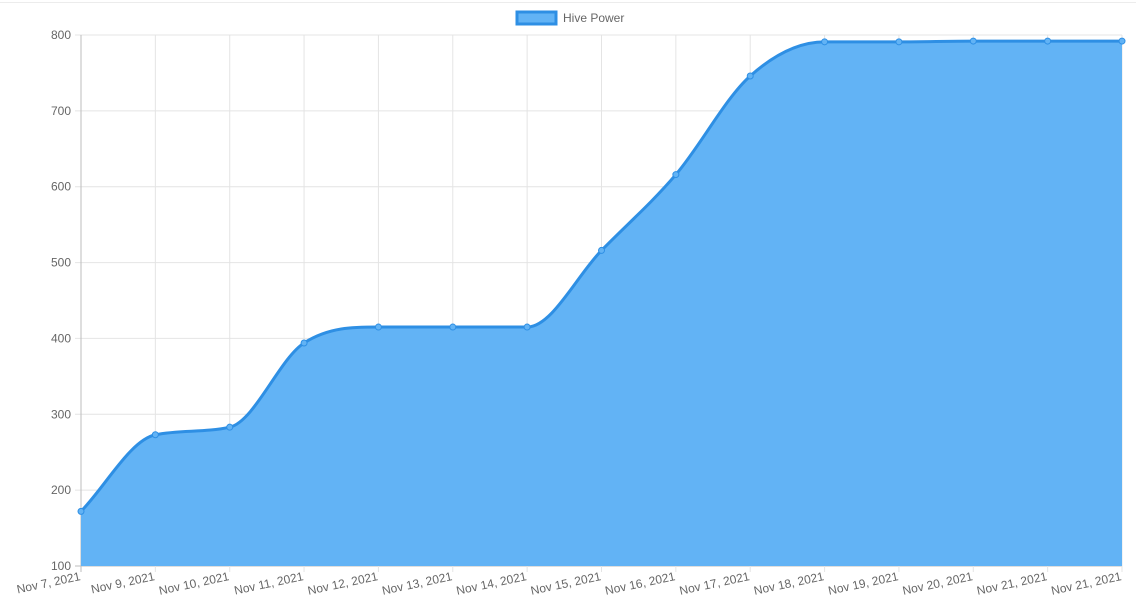  I want to click on y-tick-label: 100, so click(61, 566).